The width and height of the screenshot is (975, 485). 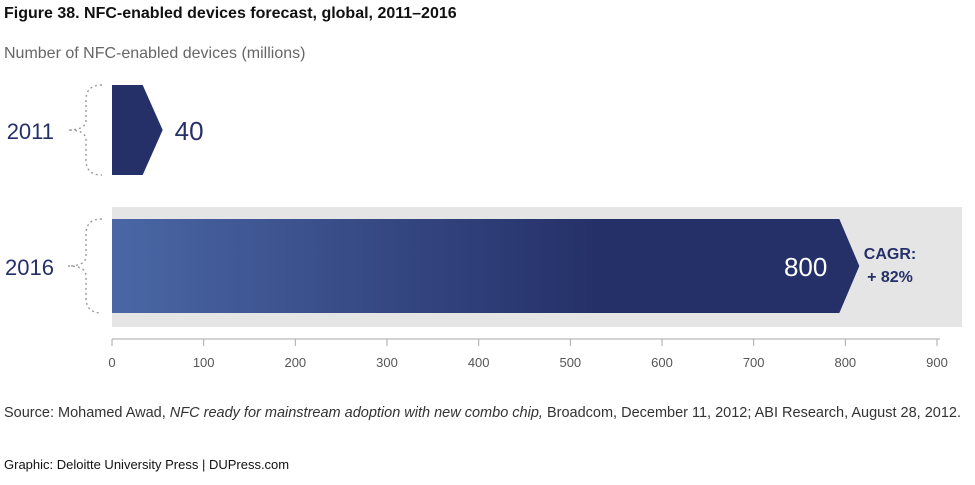 I want to click on category-label-2011: 2011, so click(x=30, y=131).